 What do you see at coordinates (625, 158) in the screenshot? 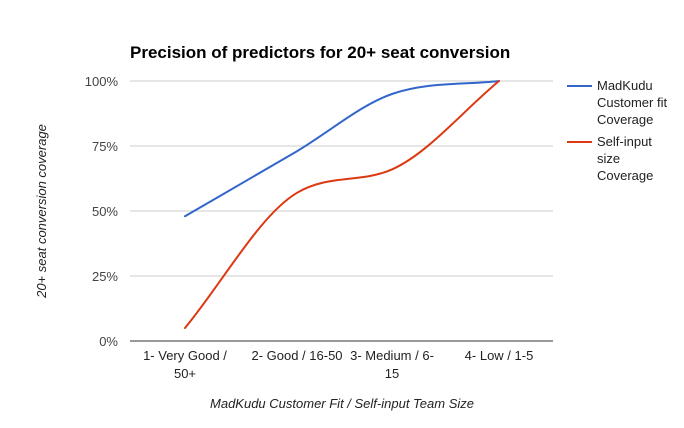
I see `legend-label: Self-input size Coverage` at bounding box center [625, 158].